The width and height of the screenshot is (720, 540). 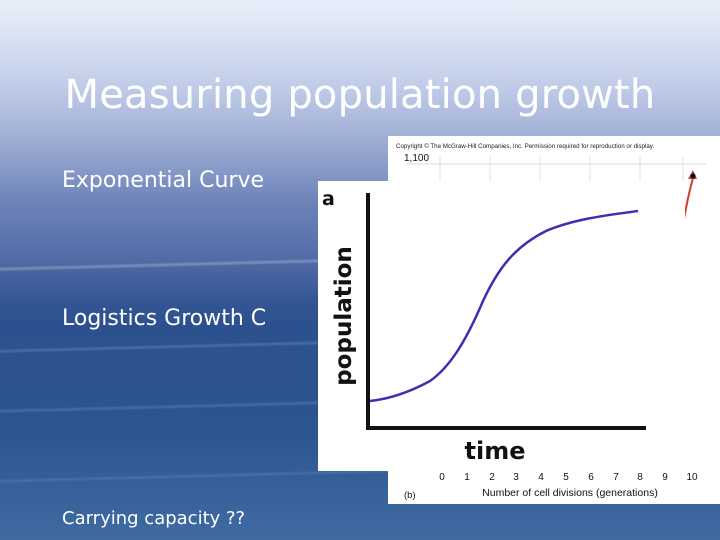 What do you see at coordinates (640, 477) in the screenshot?
I see `x-tick-label: 8` at bounding box center [640, 477].